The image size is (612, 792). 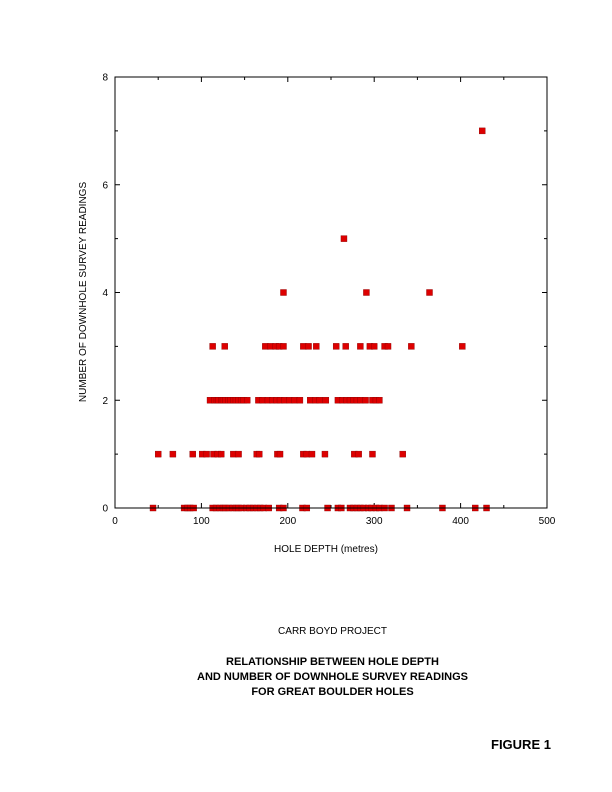 I want to click on y-tick-label: 8, so click(x=105, y=78).